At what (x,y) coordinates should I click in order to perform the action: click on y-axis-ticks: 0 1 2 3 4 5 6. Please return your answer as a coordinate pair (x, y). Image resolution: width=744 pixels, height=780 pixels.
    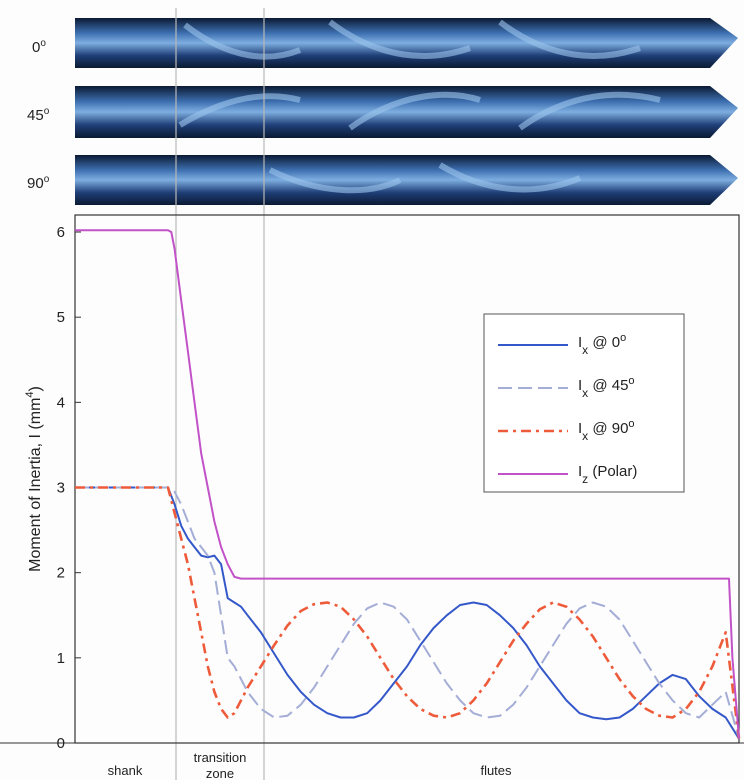
    Looking at the image, I should click on (69, 488).